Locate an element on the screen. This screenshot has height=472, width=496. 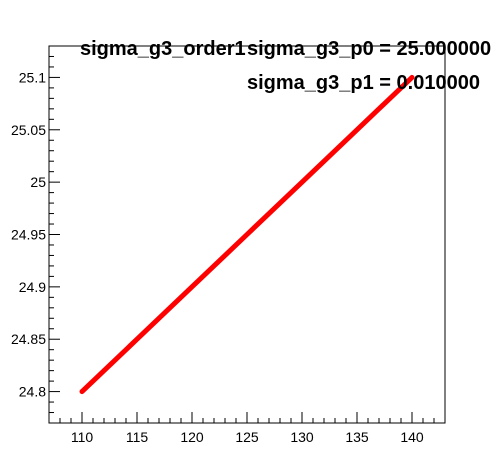
stat-p0-label: sigma_g3_p0 = 25.000000 is located at coordinates (369, 49).